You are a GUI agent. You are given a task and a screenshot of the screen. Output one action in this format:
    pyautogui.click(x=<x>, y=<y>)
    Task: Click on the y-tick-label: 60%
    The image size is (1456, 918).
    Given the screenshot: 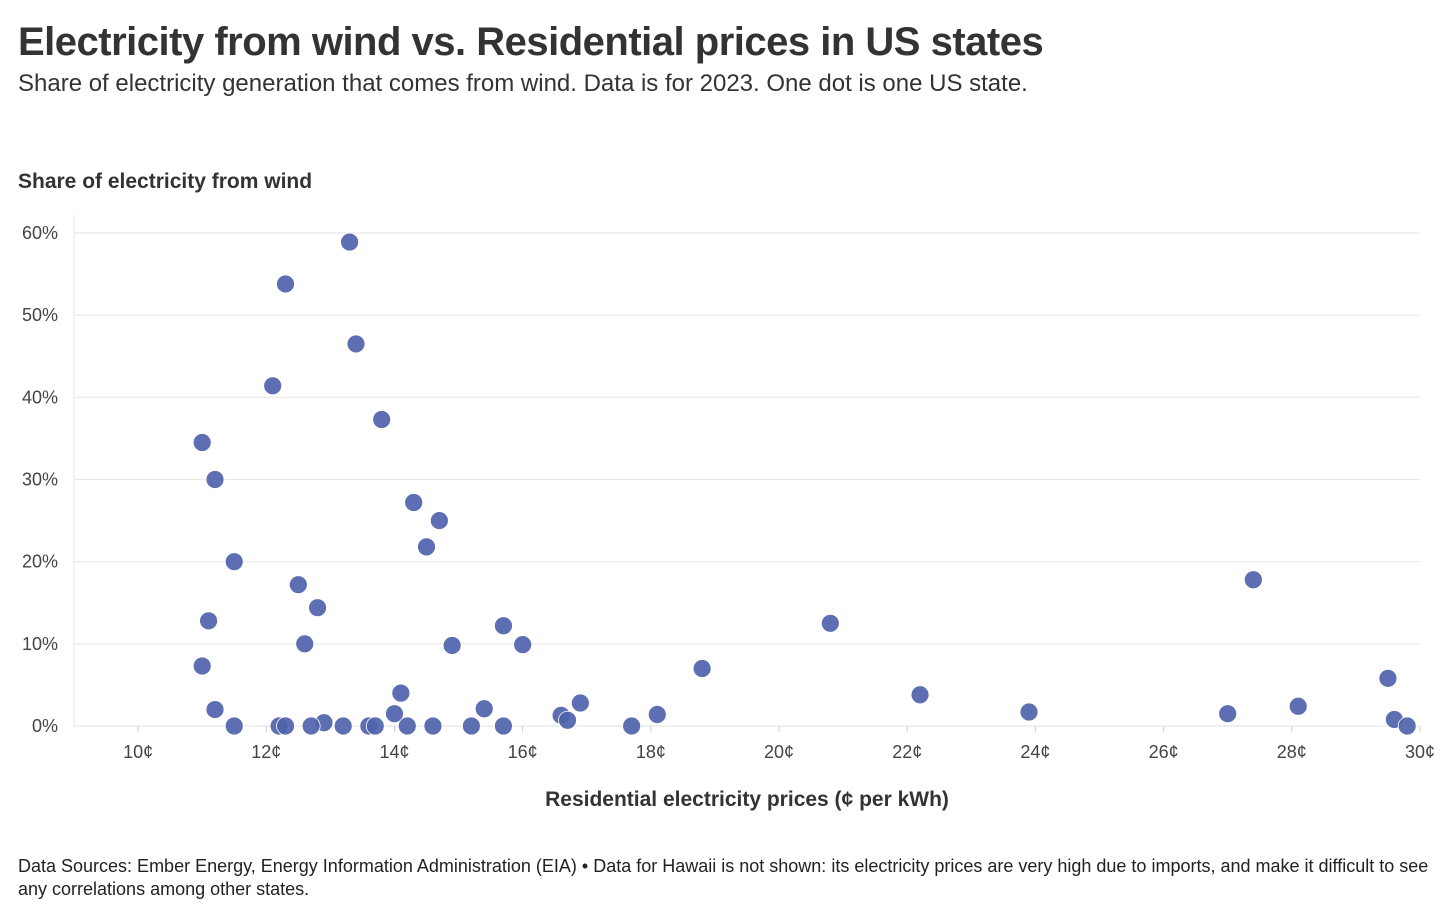 What is the action you would take?
    pyautogui.click(x=40, y=233)
    